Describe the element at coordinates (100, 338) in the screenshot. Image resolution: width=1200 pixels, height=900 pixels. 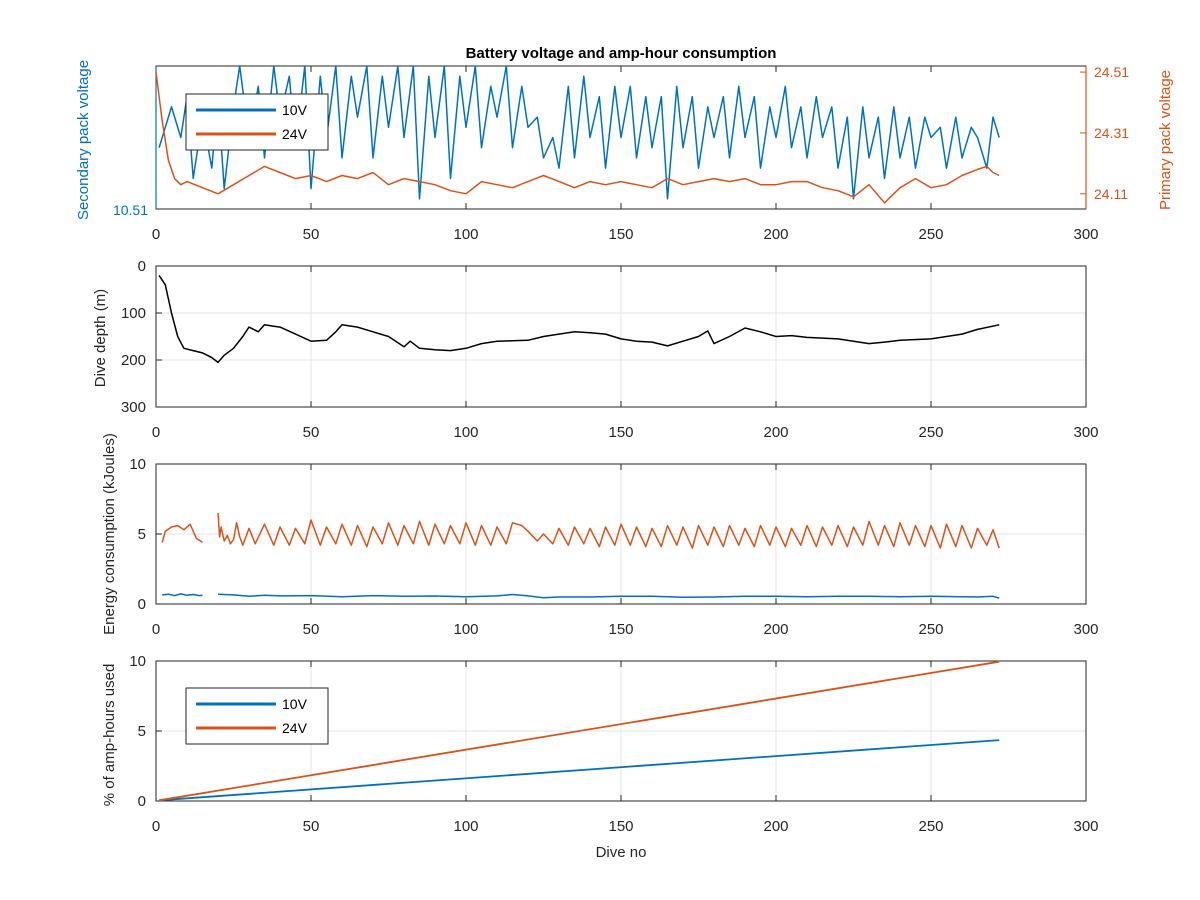
I see `depth-axis-label: Dive depth (m)` at that location.